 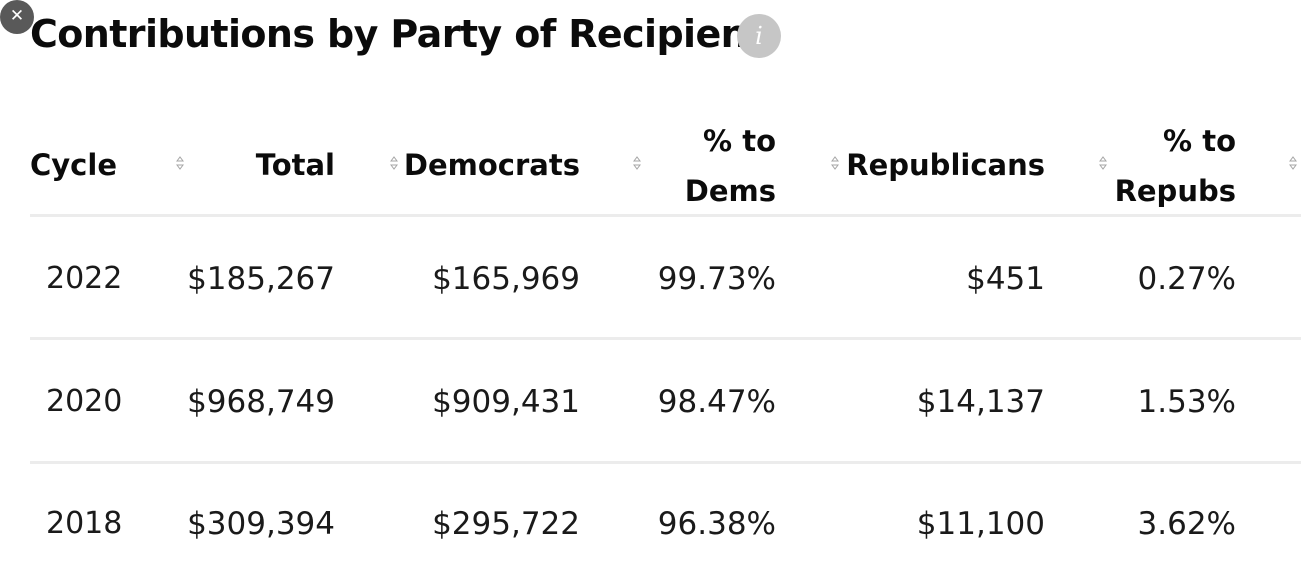 I want to click on column-header-pct-repubs: % to Repubs, so click(x=1175, y=166).